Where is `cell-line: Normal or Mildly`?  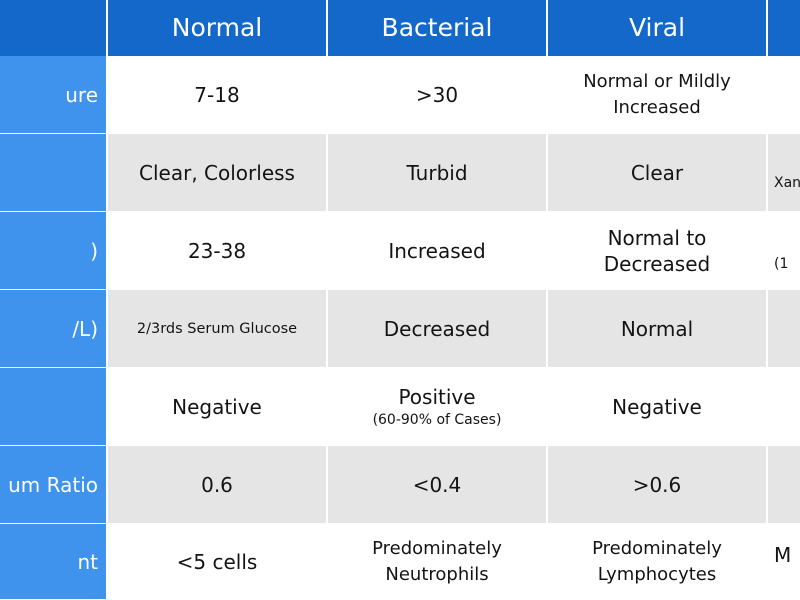
cell-line: Normal or Mildly is located at coordinates (657, 81).